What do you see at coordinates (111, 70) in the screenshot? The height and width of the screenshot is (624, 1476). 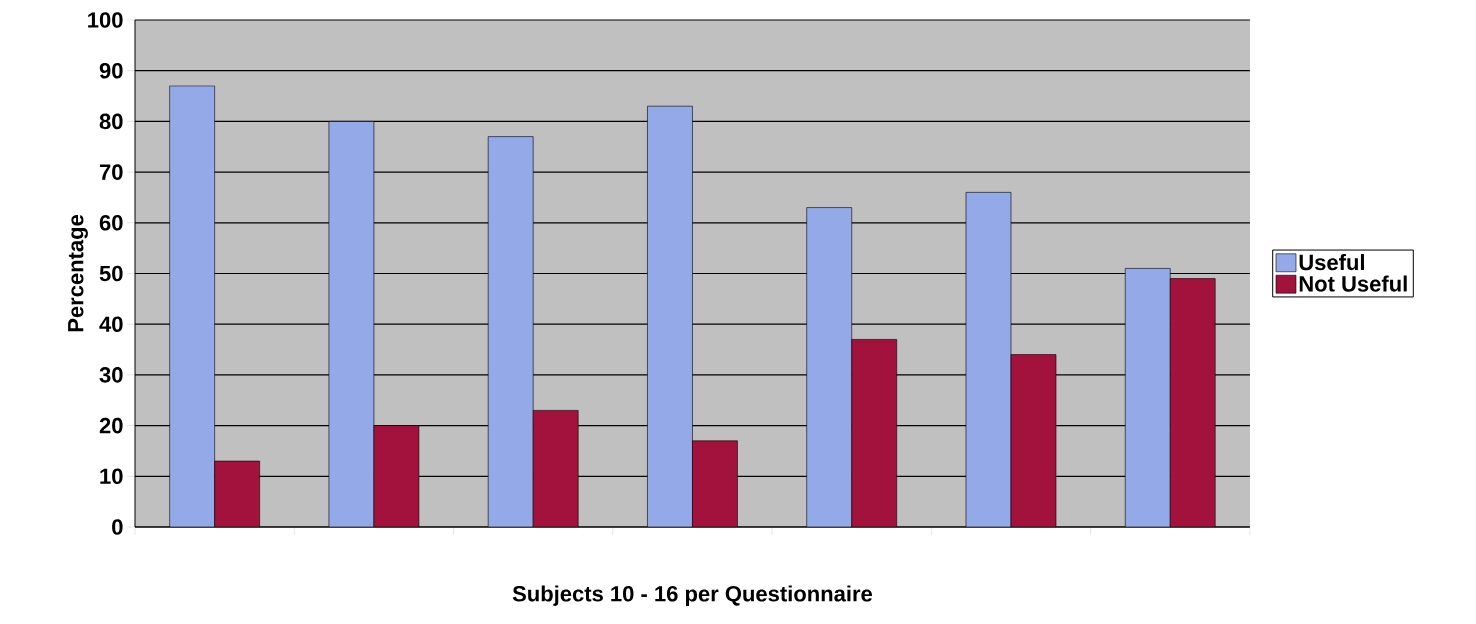 I see `y-tick-label: 90` at bounding box center [111, 70].